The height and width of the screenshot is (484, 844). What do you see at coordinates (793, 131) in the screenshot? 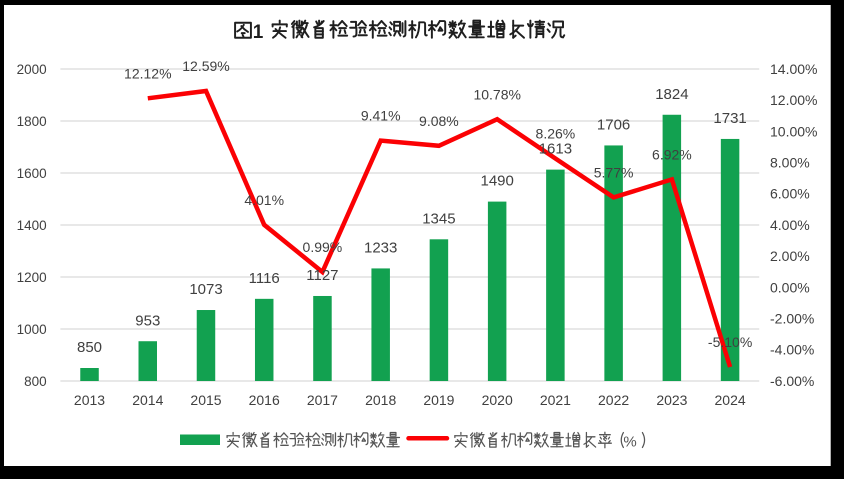
I see `svg-text: 10.00%` at bounding box center [793, 131].